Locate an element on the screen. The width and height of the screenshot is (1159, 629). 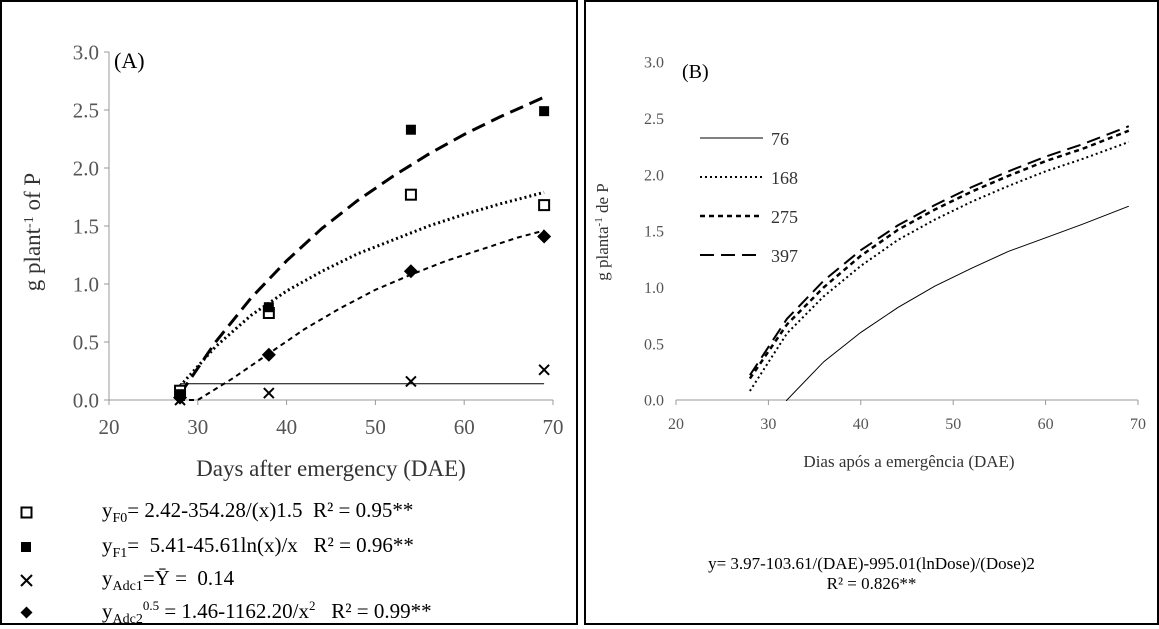
legend-label-168: 168 is located at coordinates (784, 178).